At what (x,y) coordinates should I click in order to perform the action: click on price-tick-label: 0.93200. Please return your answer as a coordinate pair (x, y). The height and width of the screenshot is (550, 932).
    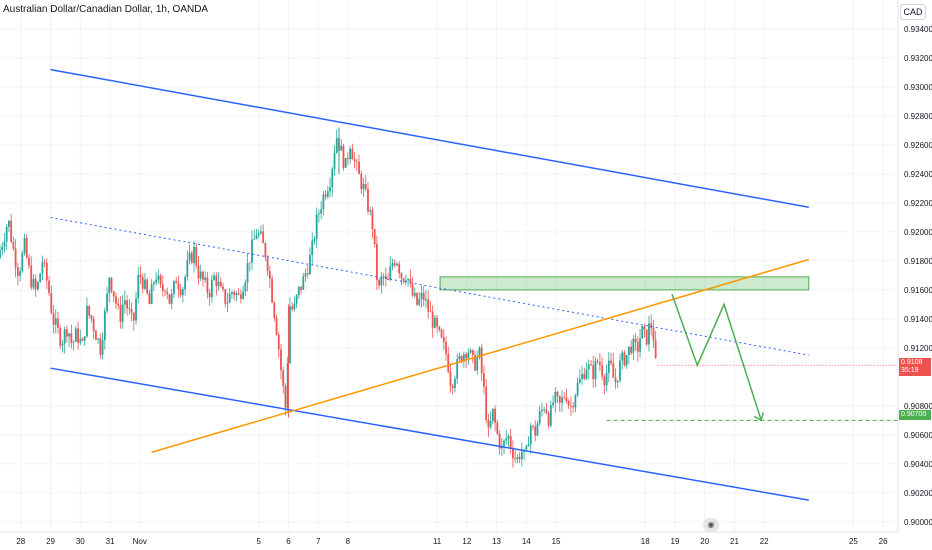
    Looking at the image, I should click on (918, 58).